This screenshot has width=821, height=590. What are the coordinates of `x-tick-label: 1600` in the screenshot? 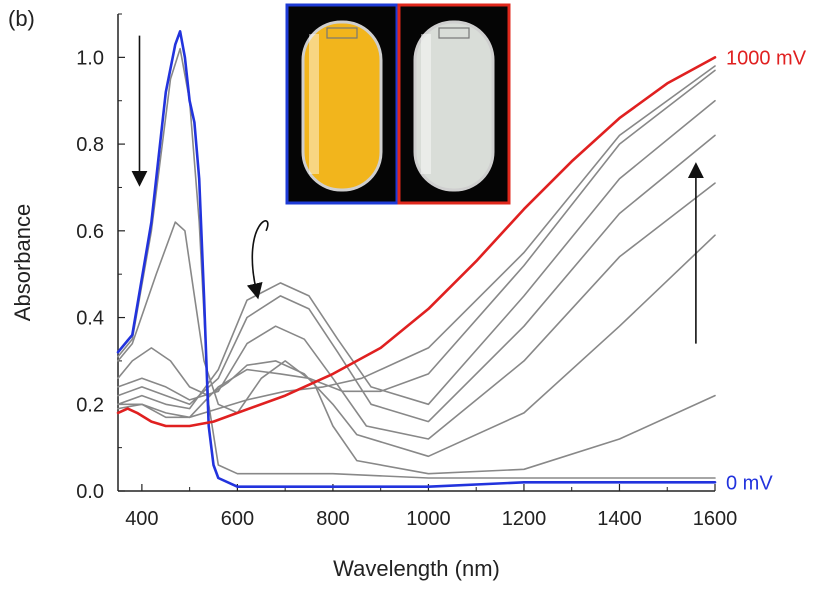 It's located at (715, 519).